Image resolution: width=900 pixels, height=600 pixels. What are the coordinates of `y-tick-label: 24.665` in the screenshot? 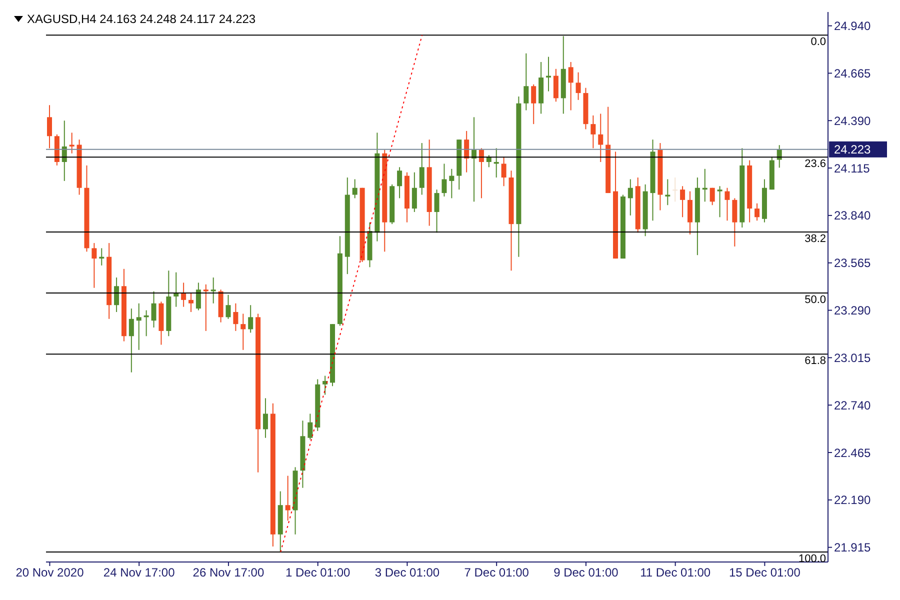 It's located at (853, 73).